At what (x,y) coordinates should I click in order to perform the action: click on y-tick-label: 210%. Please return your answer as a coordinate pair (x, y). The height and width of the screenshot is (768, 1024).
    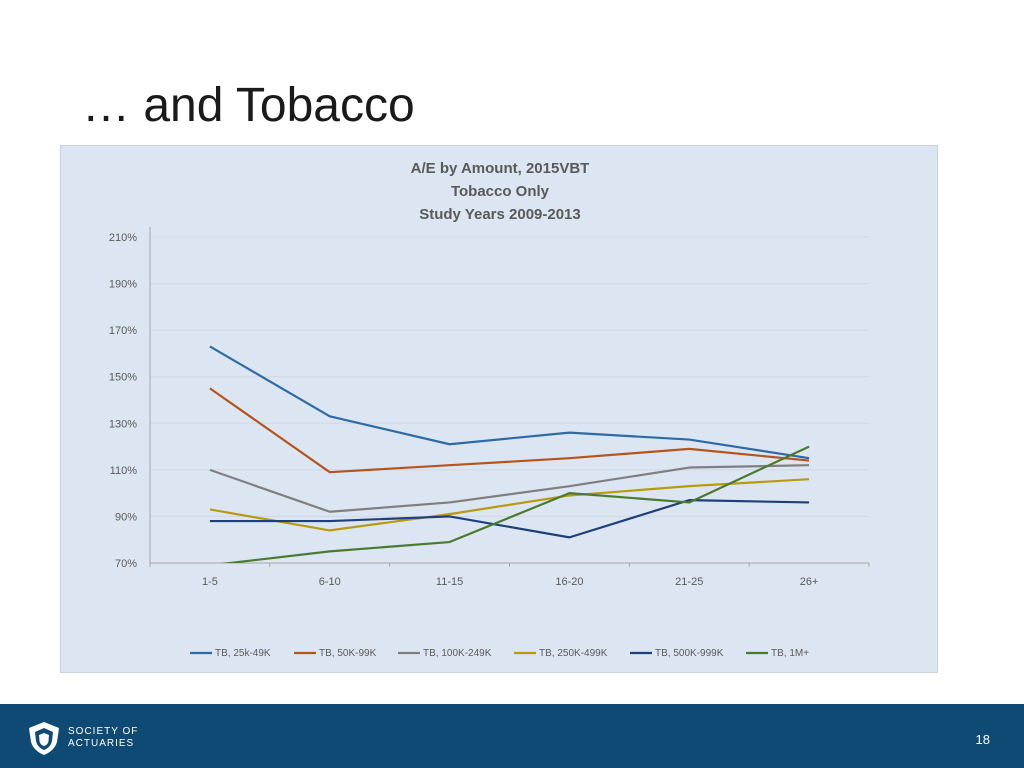
    Looking at the image, I should click on (123, 238).